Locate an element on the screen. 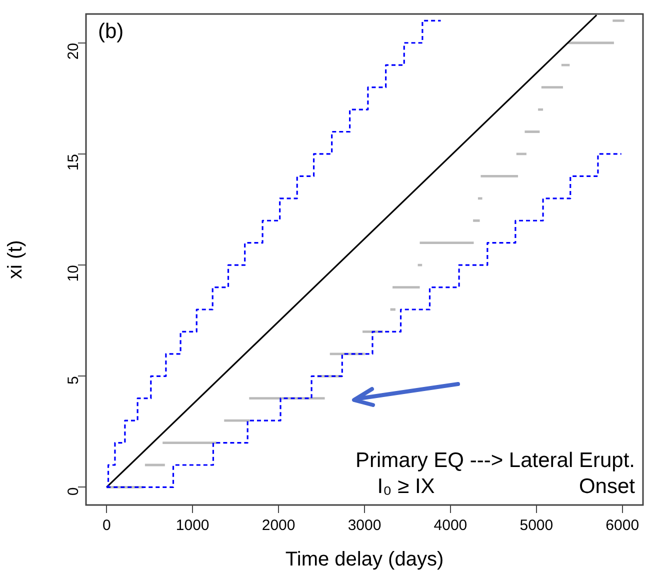 The height and width of the screenshot is (576, 652). x-tick-label: 0 is located at coordinates (106, 525).